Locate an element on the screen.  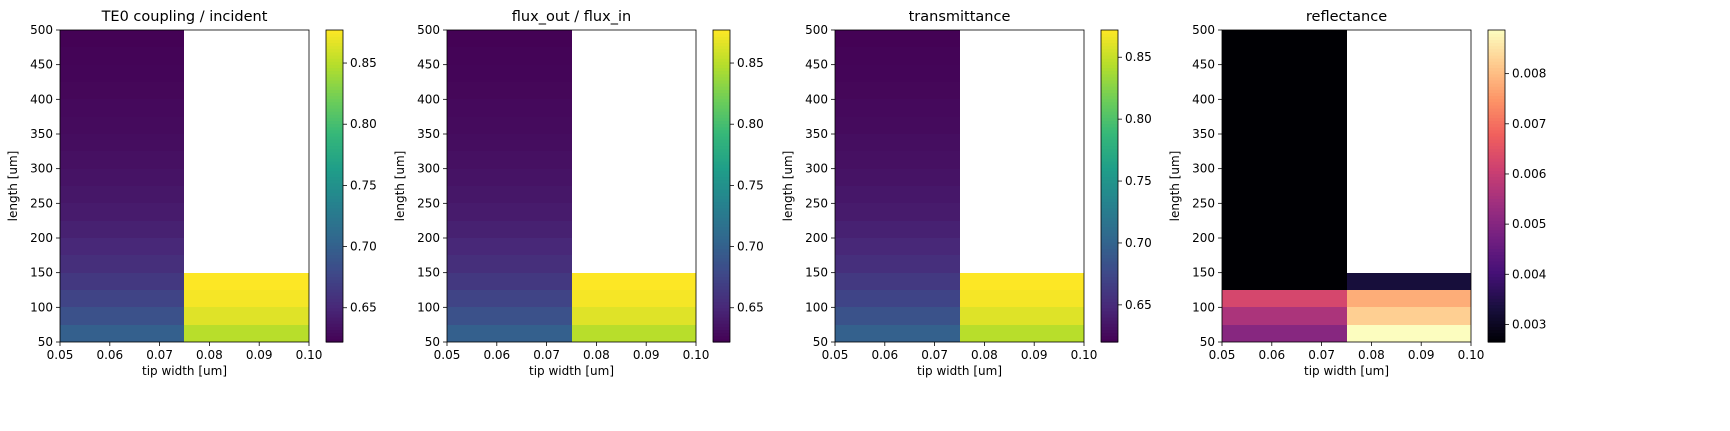
colorbar-tick-label: 0.65 is located at coordinates (750, 308).